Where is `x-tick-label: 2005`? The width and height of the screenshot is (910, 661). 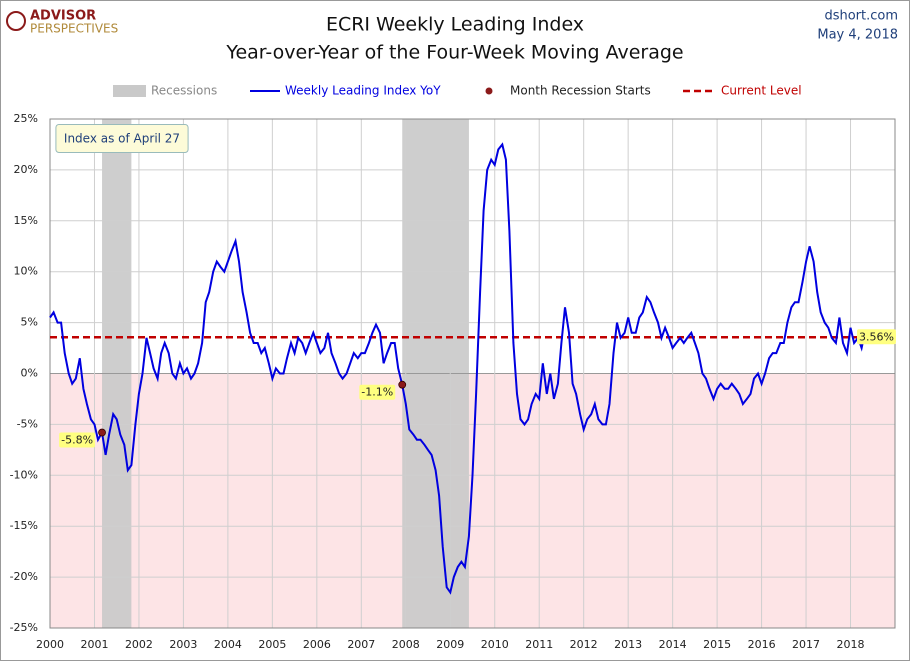 x-tick-label: 2005 is located at coordinates (272, 644).